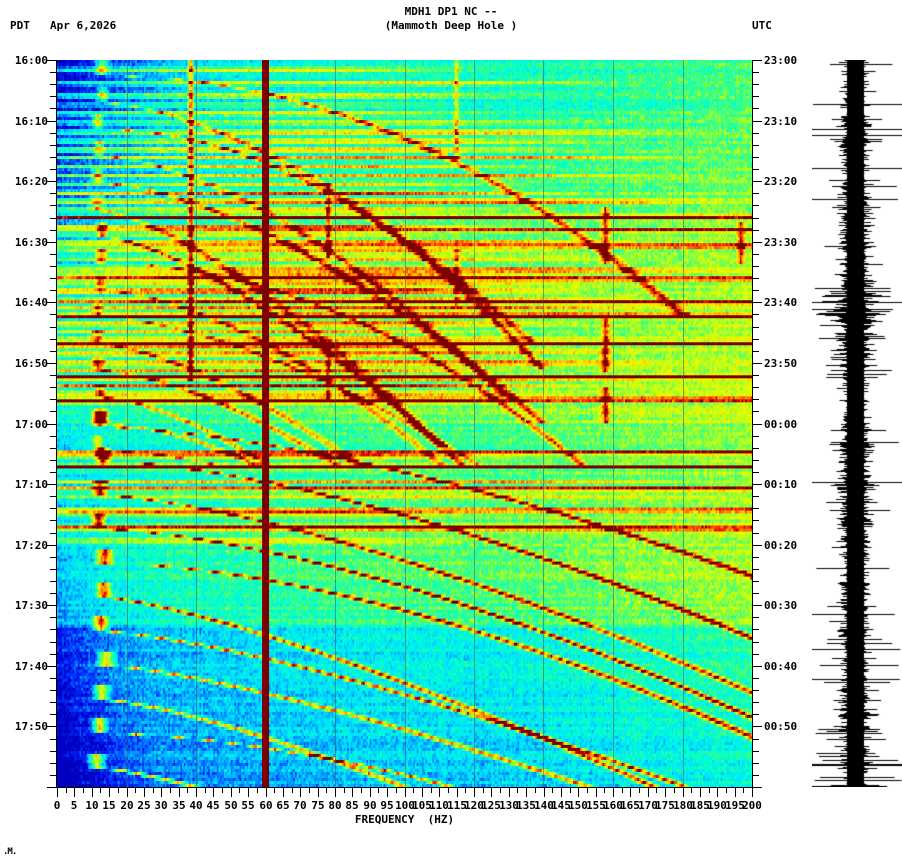 This screenshot has width=902, height=864. Describe the element at coordinates (404, 819) in the screenshot. I see `frequency-axis-title: FREQUENCY (HZ)` at that location.